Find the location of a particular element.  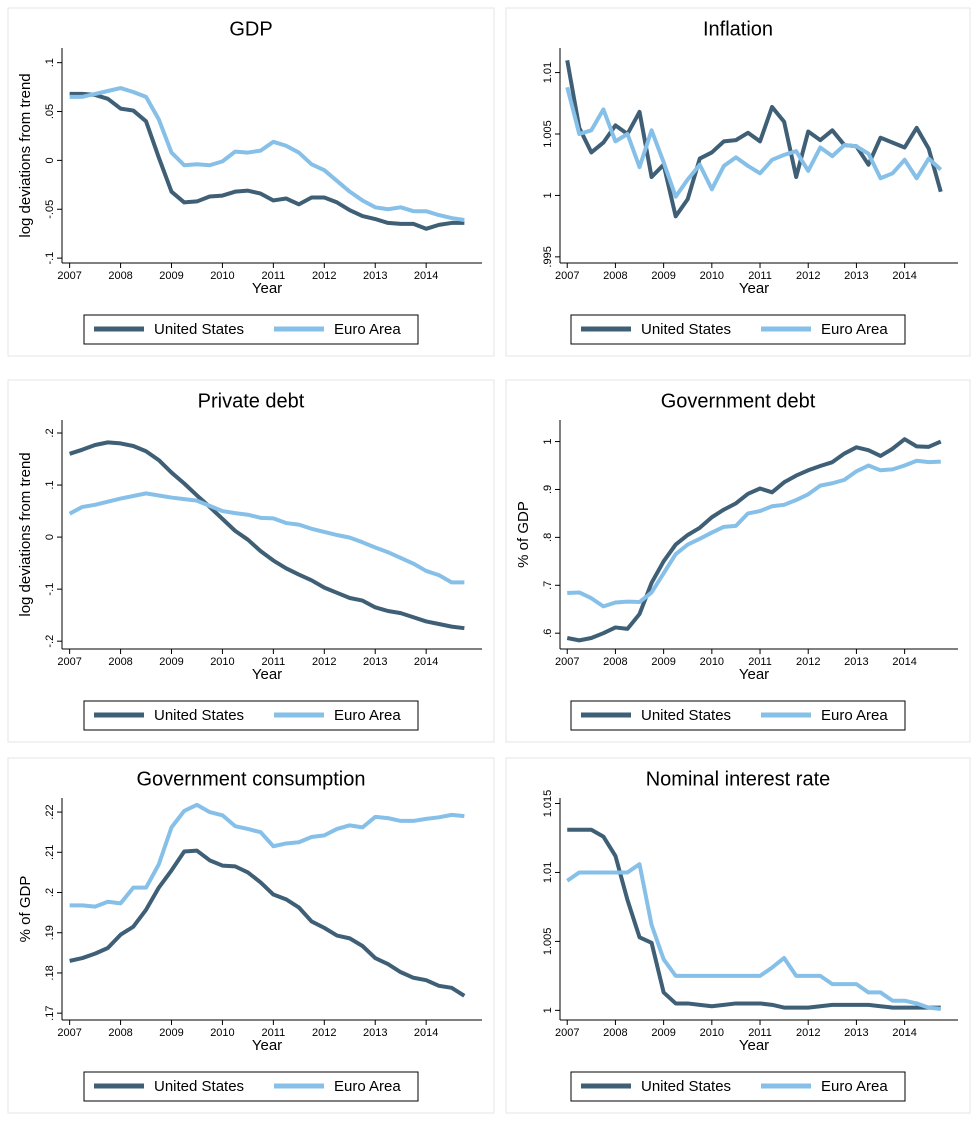

y-tick-label: .19 is located at coordinates (50, 932).